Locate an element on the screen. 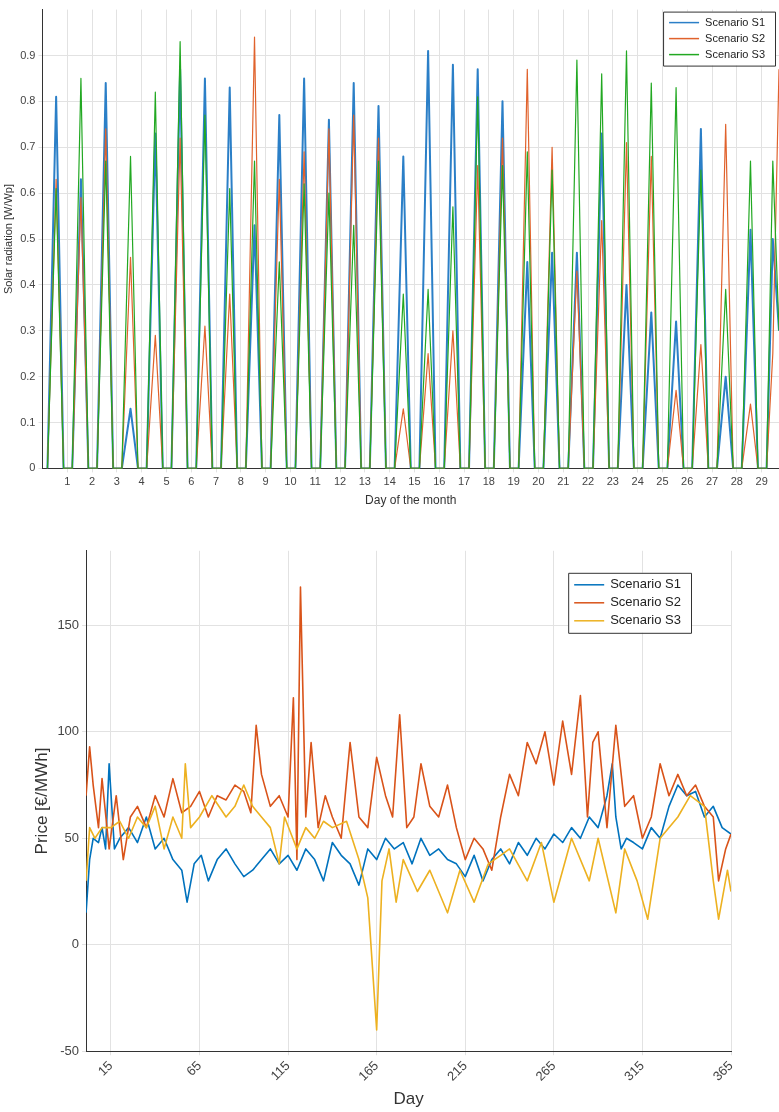 Image resolution: width=779 pixels, height=1112 pixels. x-tick-label: 1 is located at coordinates (67, 481).